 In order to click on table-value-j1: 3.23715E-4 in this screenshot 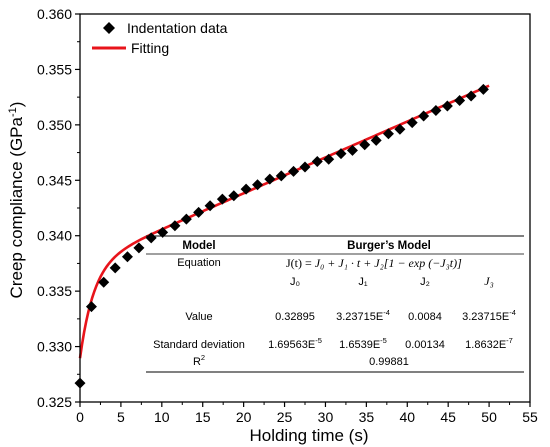, I will do `click(363, 315)`.